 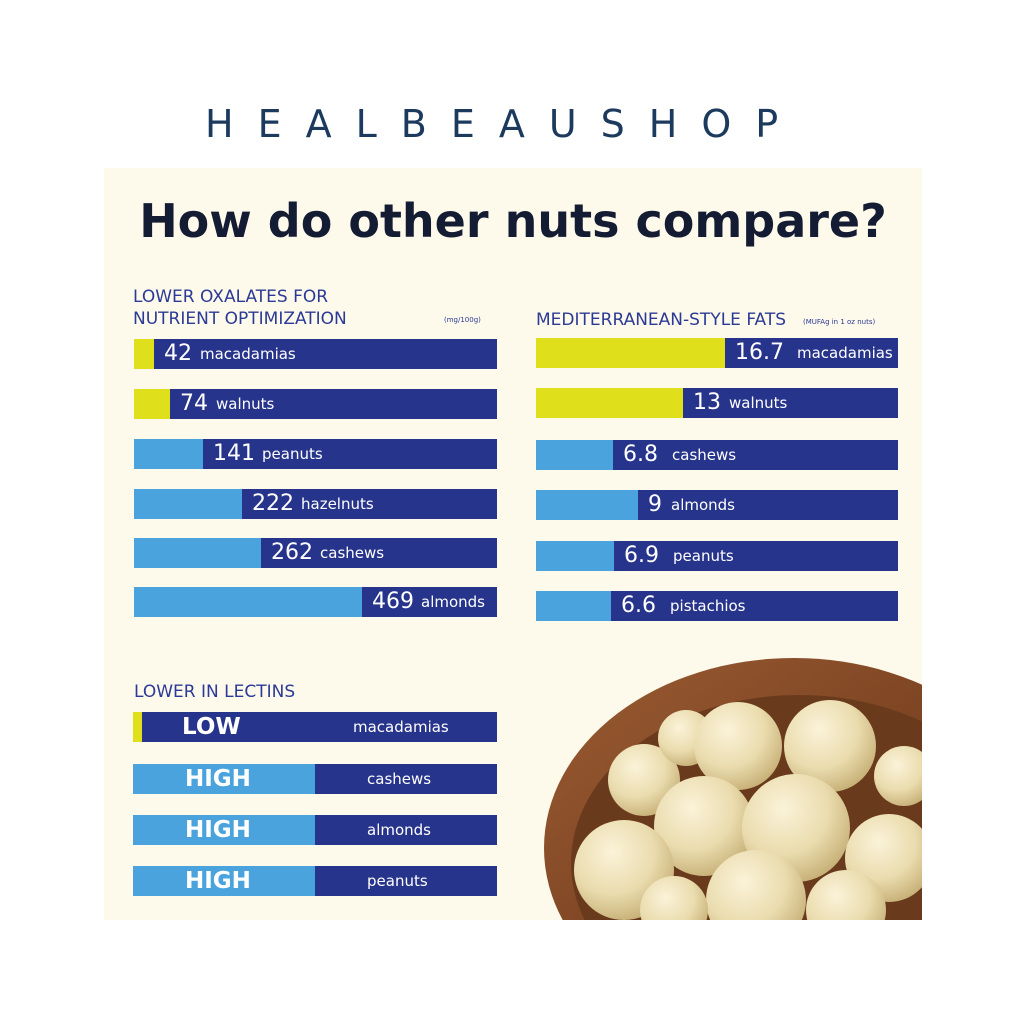 I want to click on fats-title: MEDITERRANEAN-STYLE FATS, so click(x=661, y=320).